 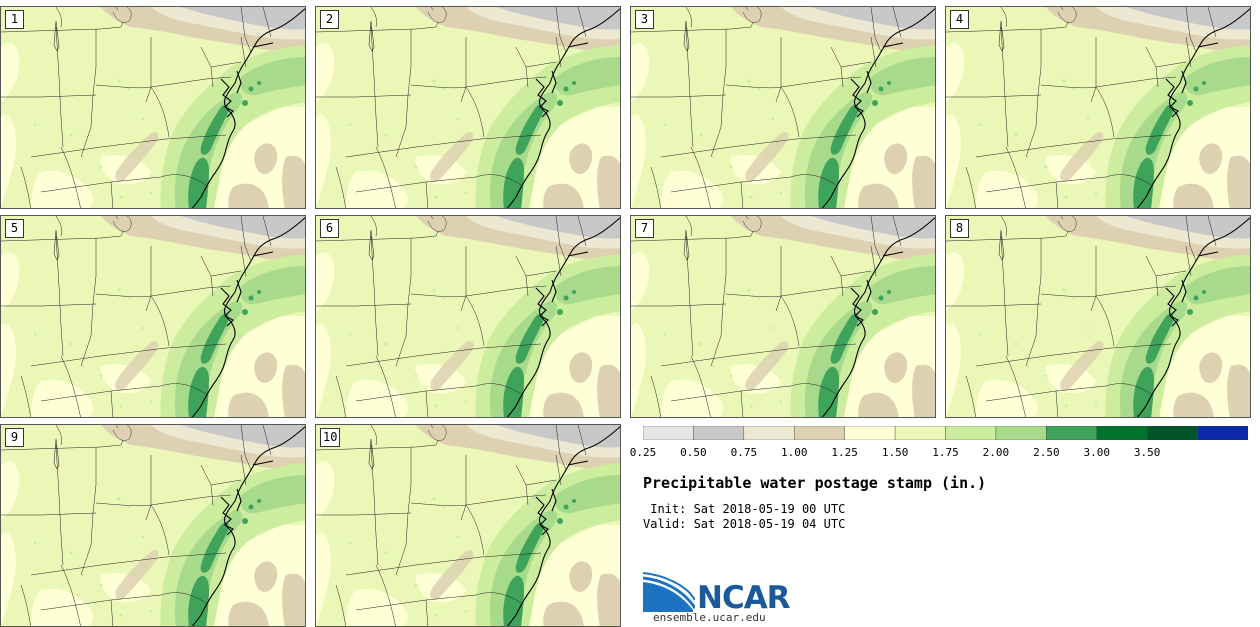 I want to click on member-label: 3, so click(x=644, y=19).